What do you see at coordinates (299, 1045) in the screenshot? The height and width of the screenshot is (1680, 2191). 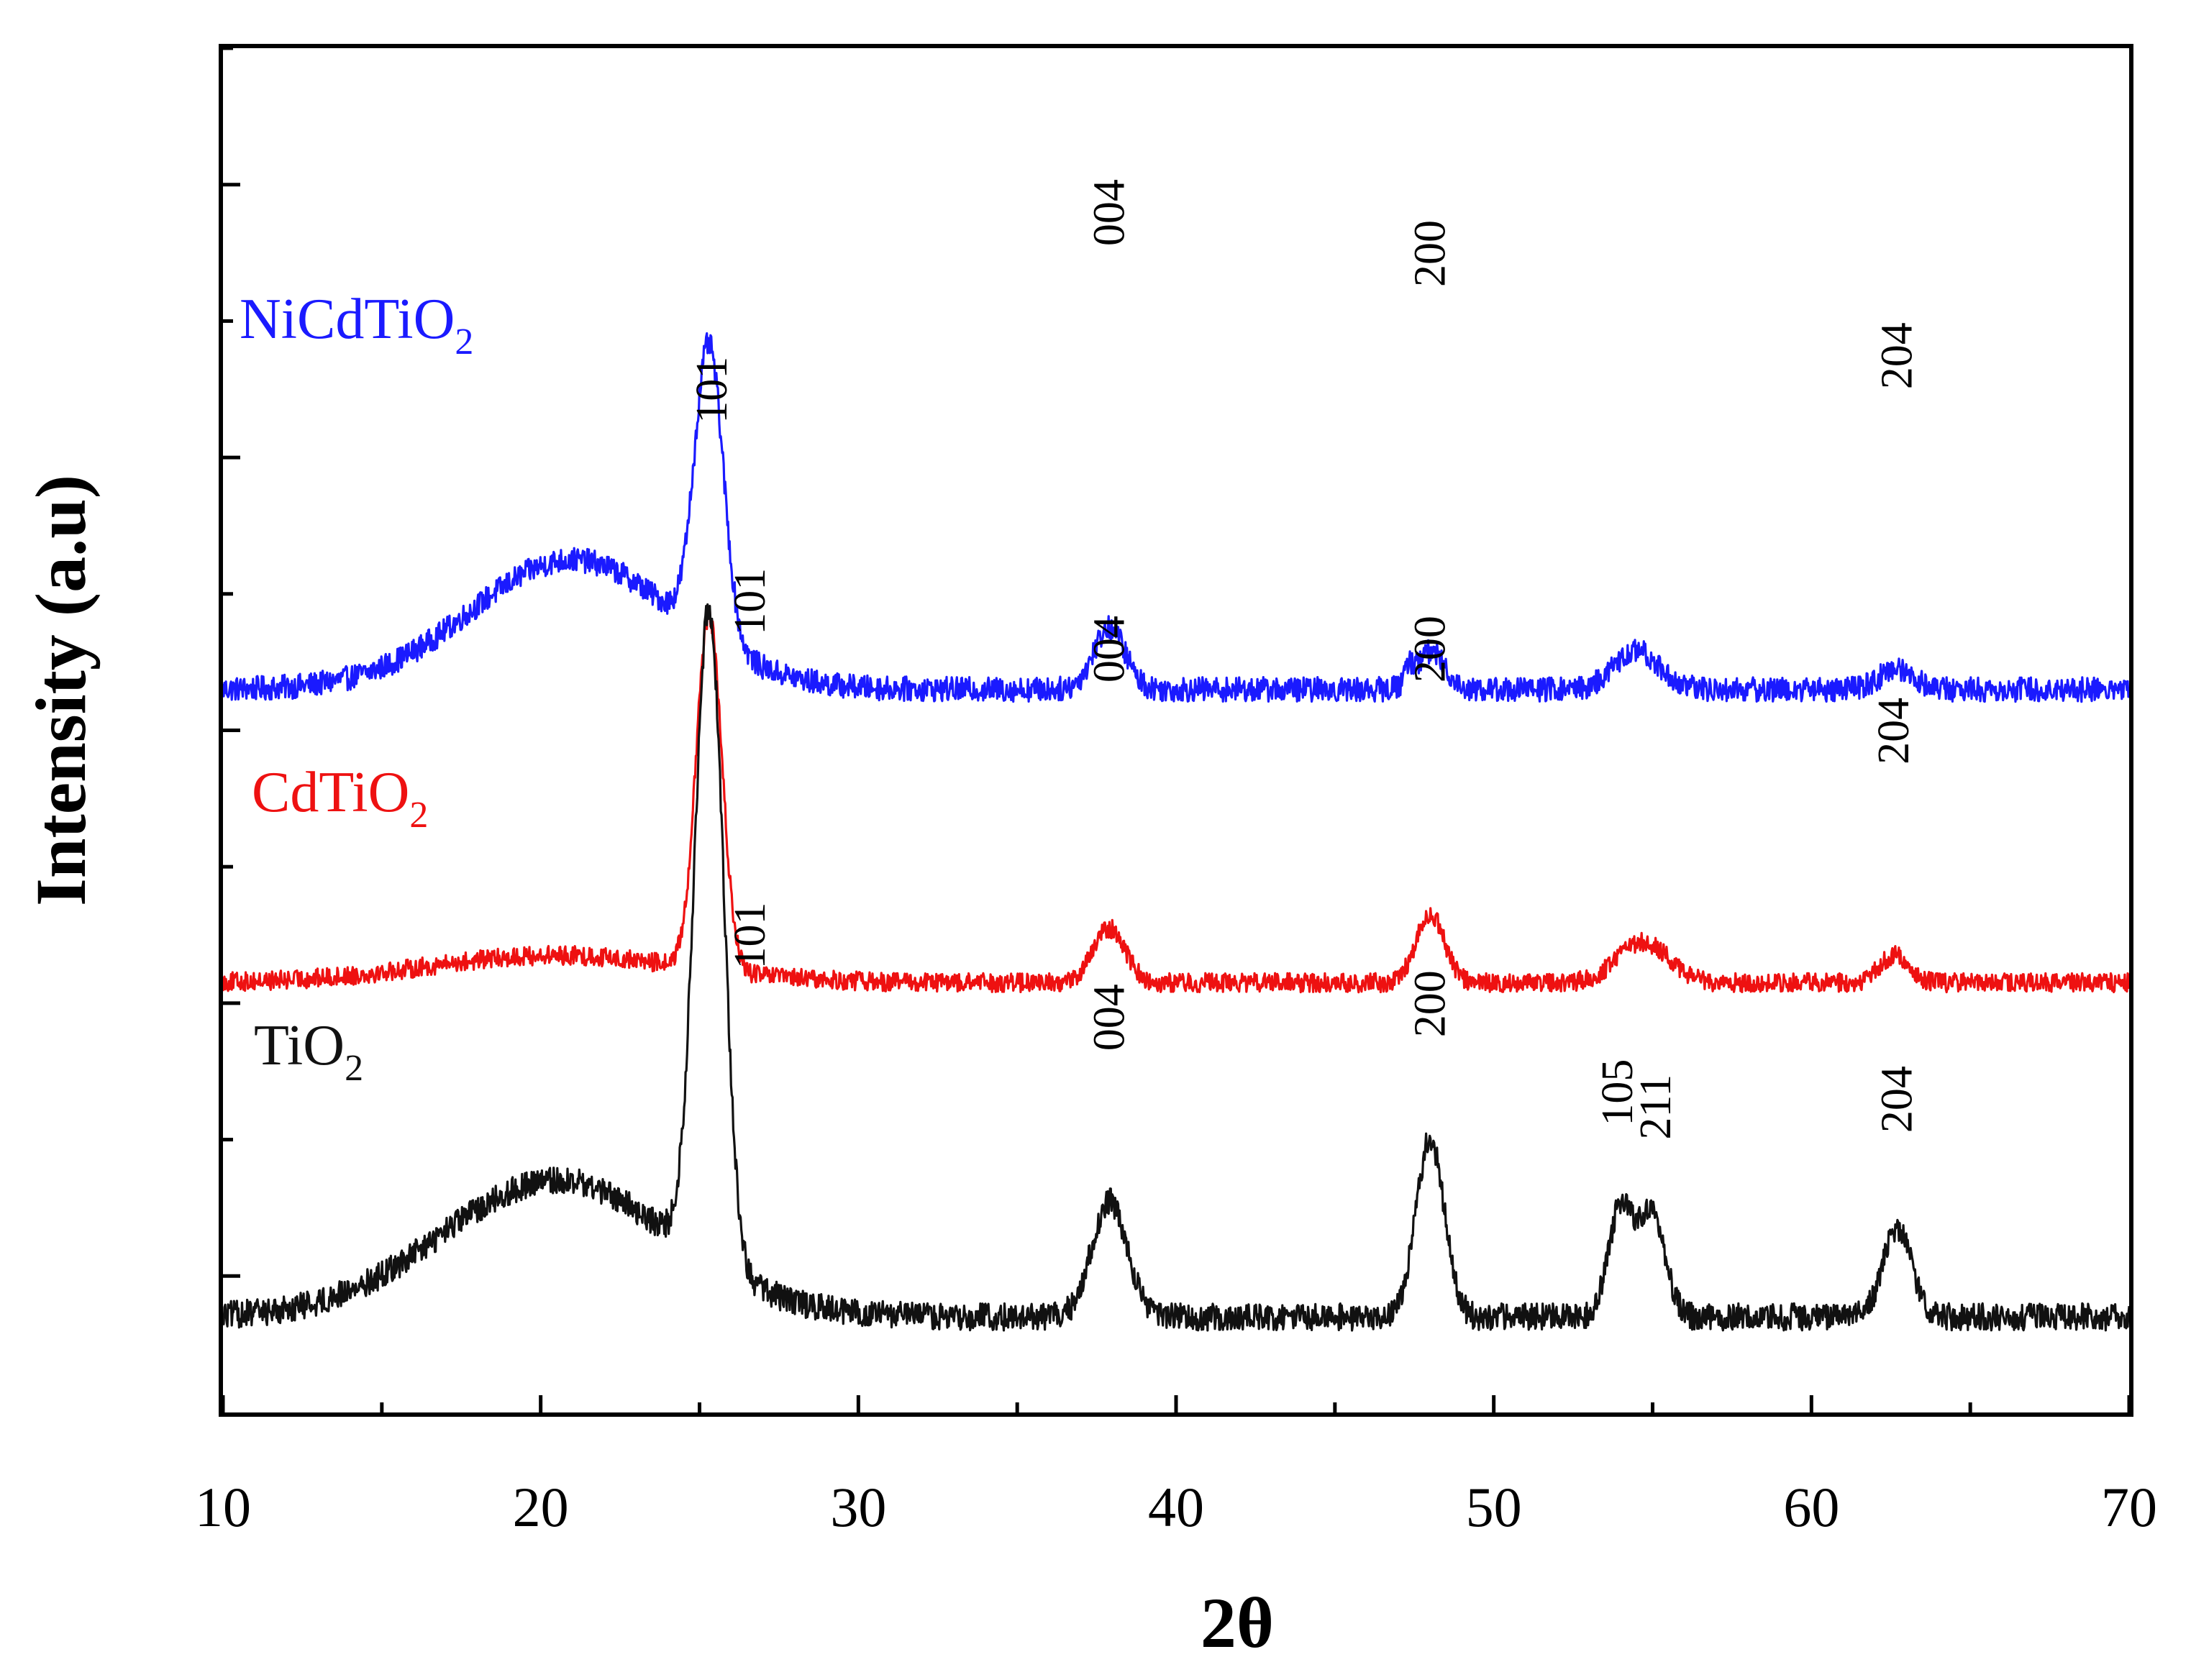 I see `series-label-text: TiO` at bounding box center [299, 1045].